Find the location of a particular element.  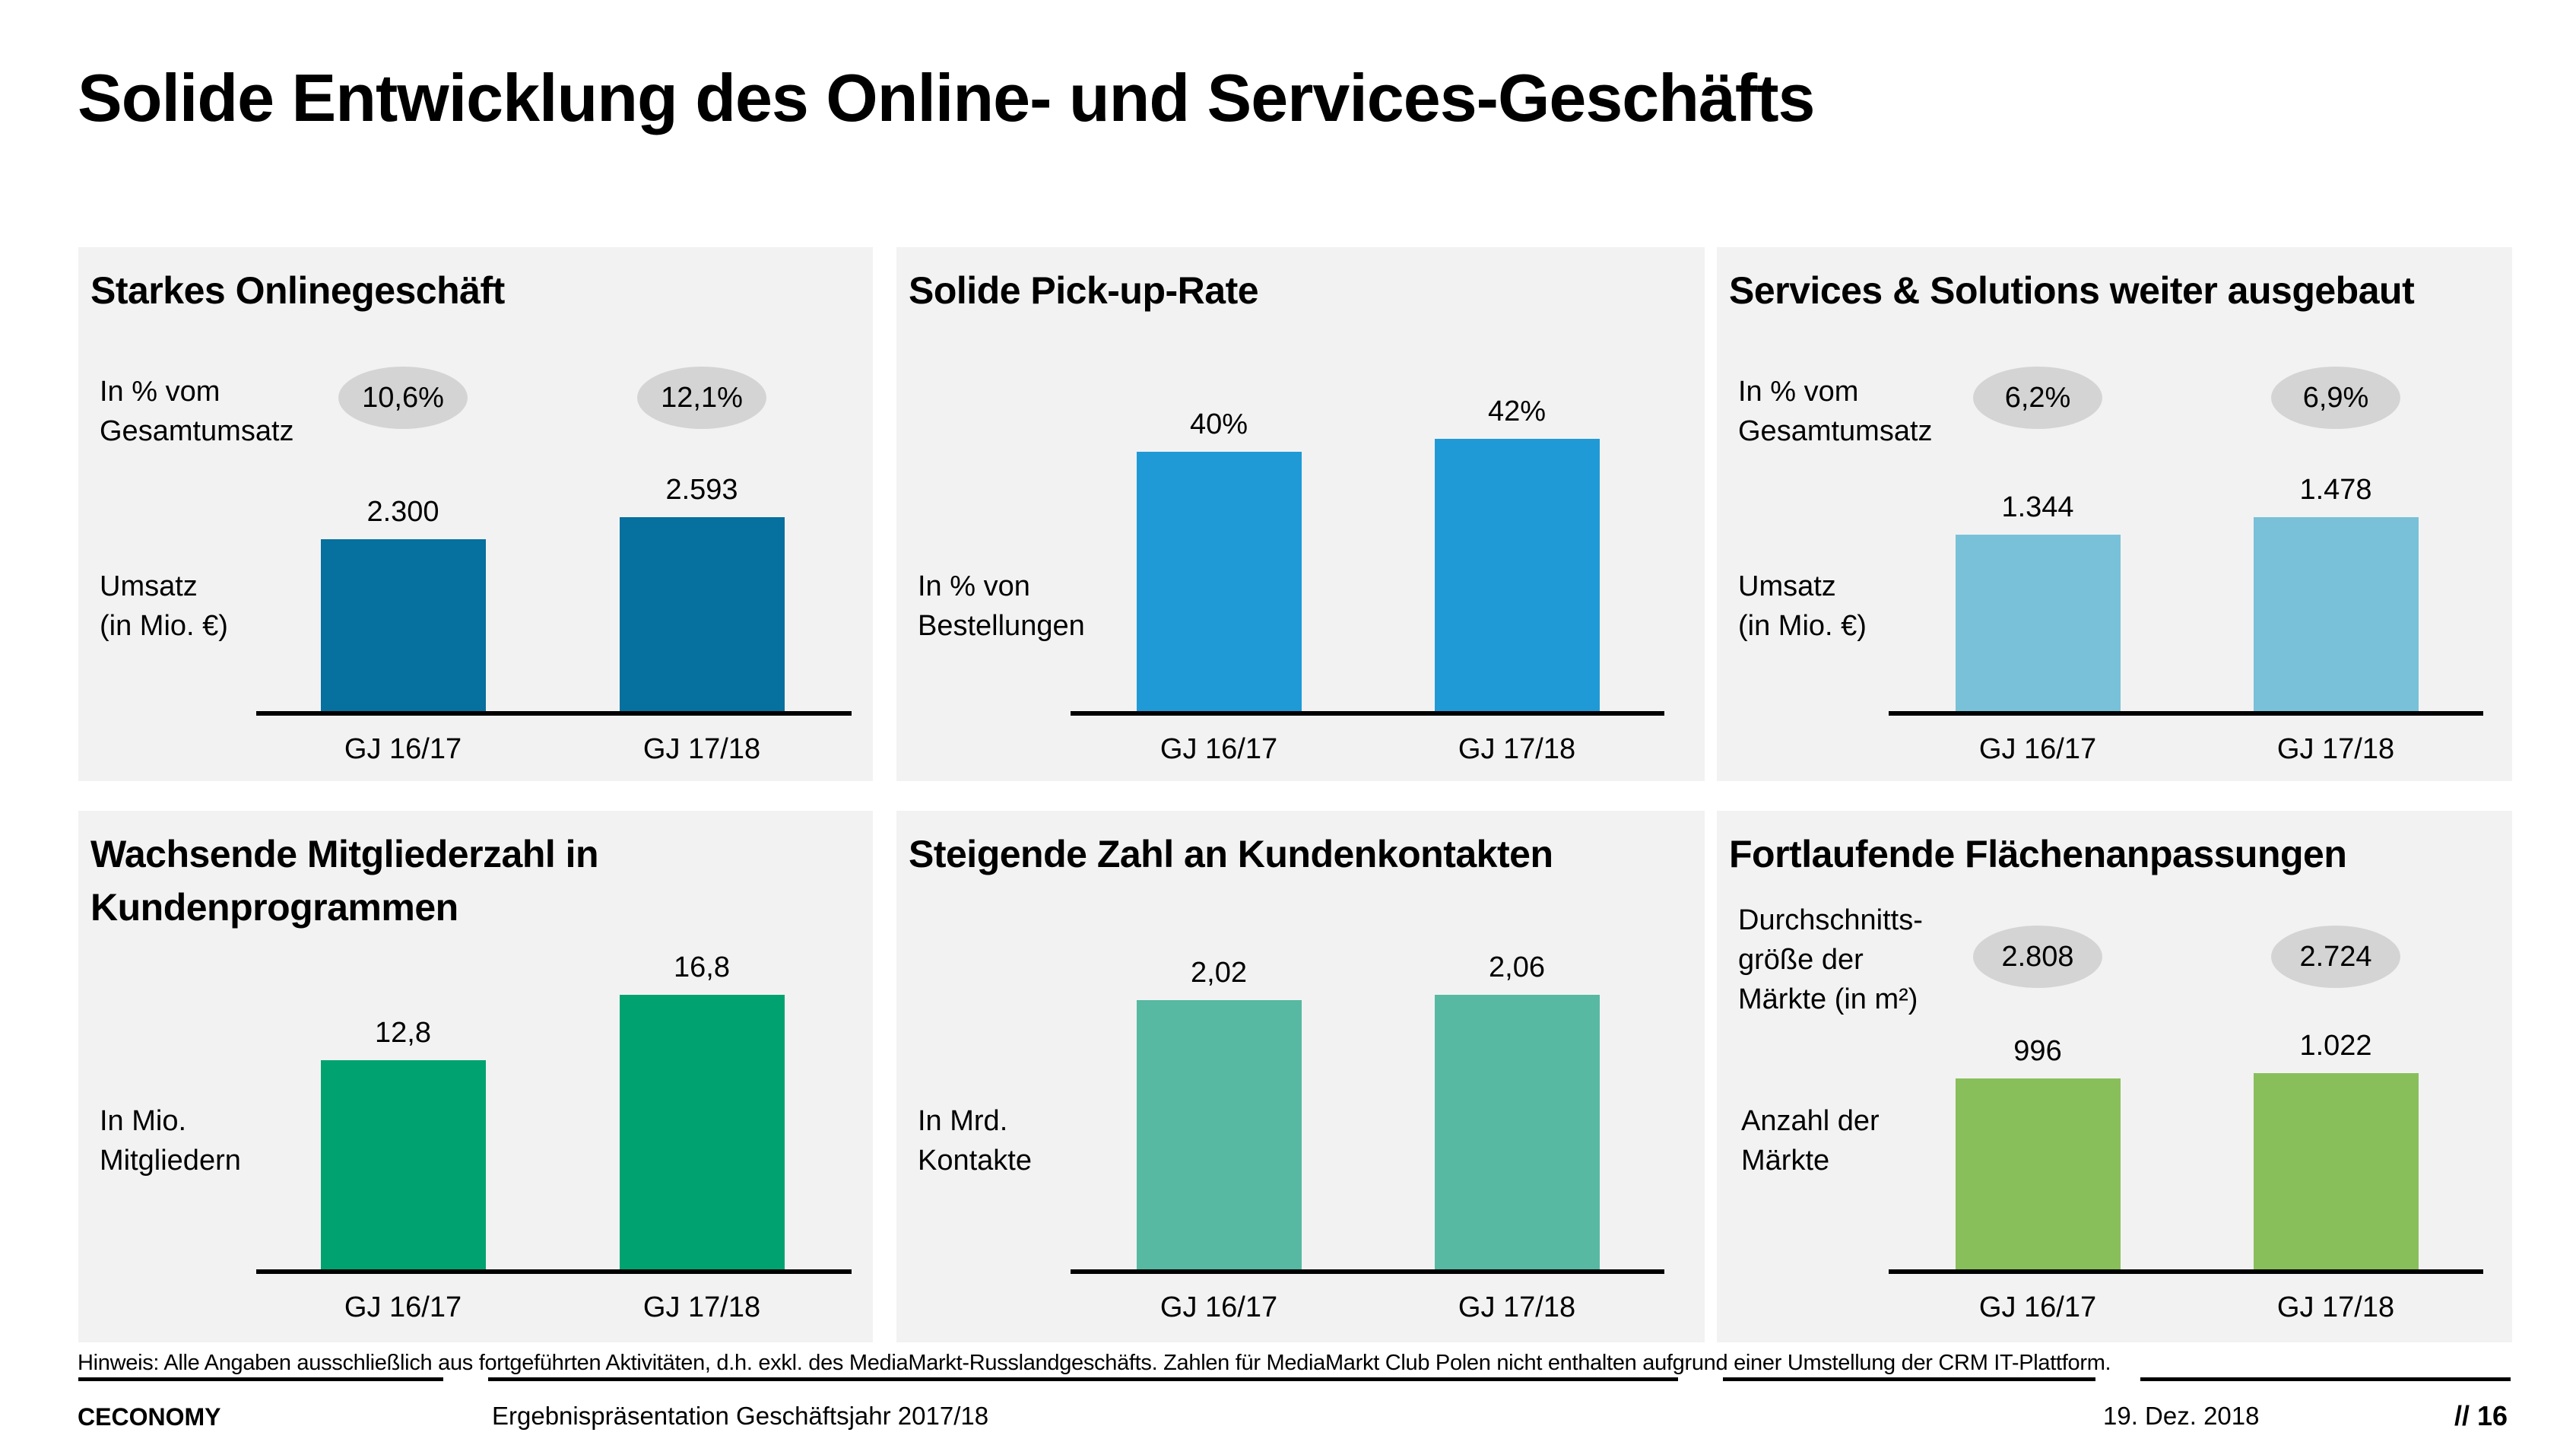

panel-title-line: Steigende Zahl an Kundenkontakten is located at coordinates (1231, 854).